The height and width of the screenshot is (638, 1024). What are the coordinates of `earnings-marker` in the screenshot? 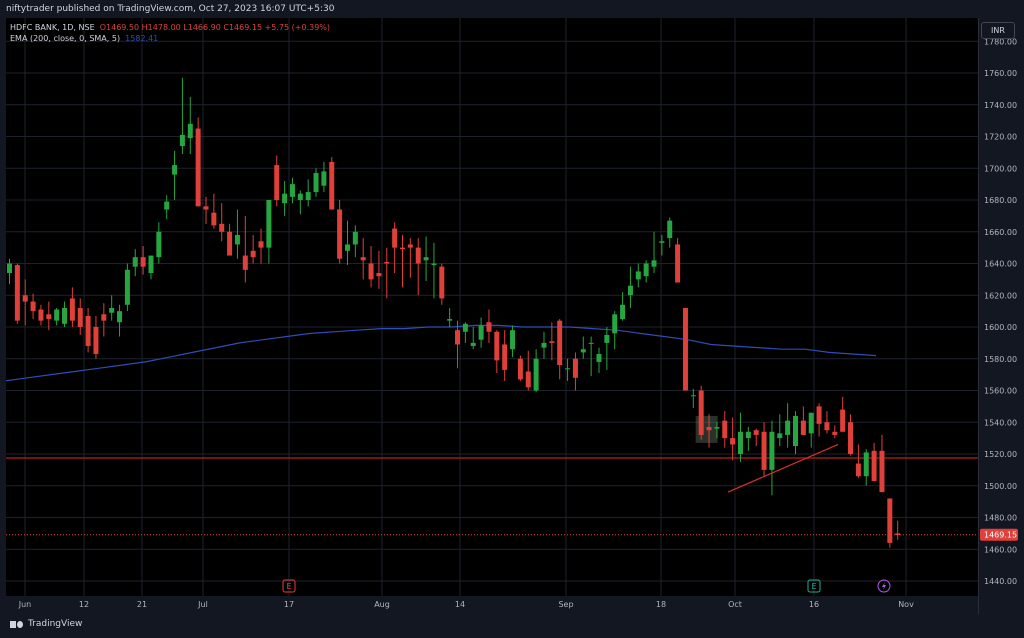 It's located at (289, 586).